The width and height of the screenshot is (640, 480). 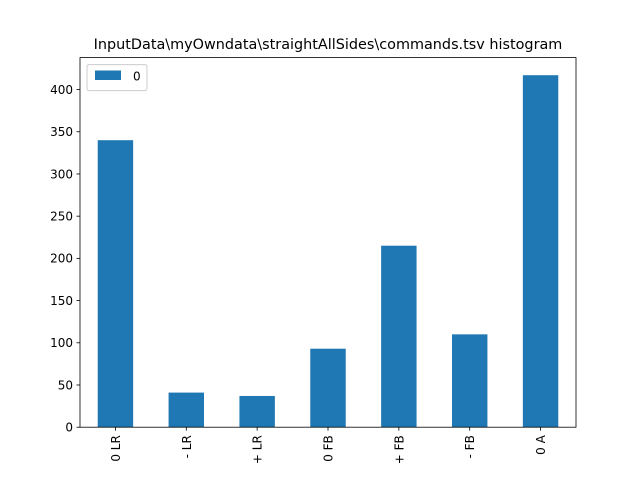 What do you see at coordinates (399, 449) in the screenshot?
I see `x-tick-label: + FB` at bounding box center [399, 449].